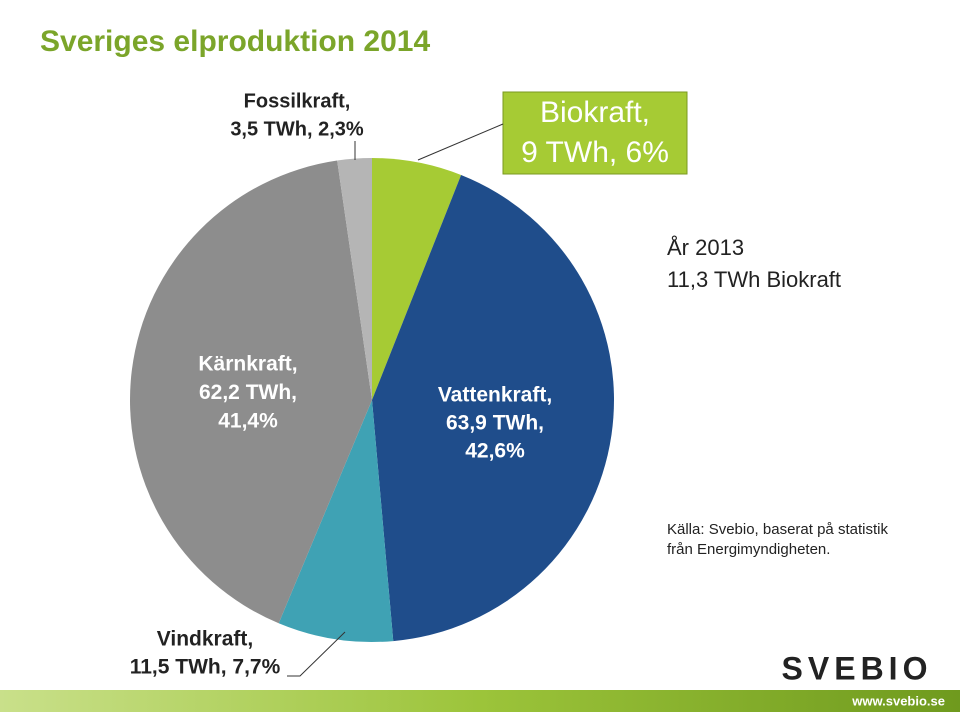 The image size is (960, 712). I want to click on data-label: Biokraft,, so click(595, 112).